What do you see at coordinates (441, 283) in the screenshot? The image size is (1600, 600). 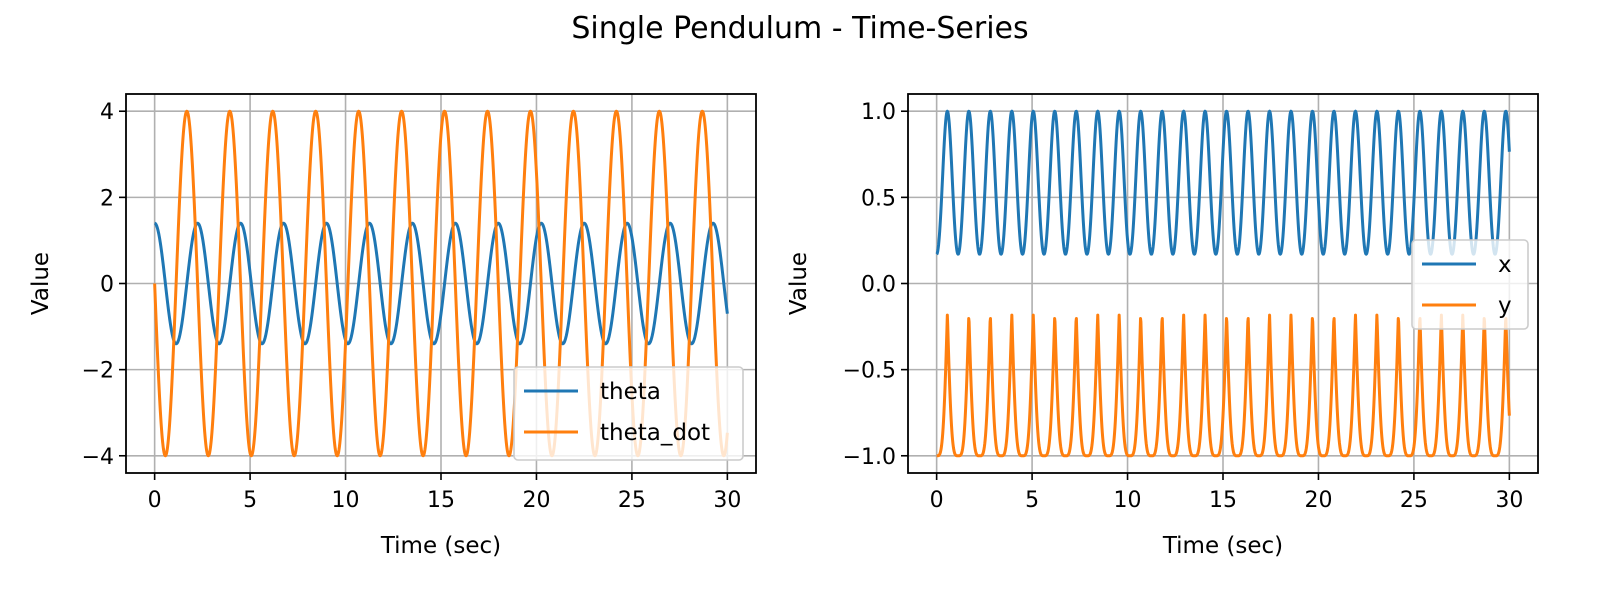 I see `series-line-theta` at bounding box center [441, 283].